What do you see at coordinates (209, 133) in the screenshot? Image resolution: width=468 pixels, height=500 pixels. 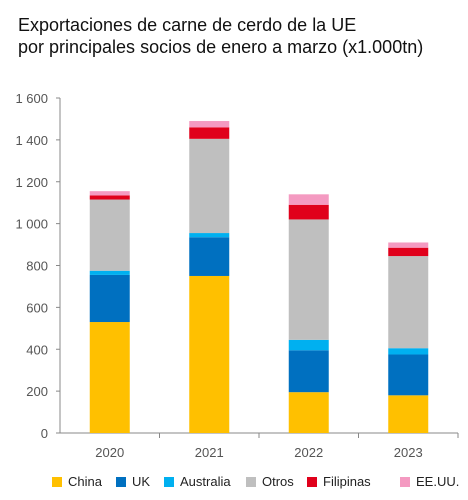 I see `bar-segment-filipinas-2021` at bounding box center [209, 133].